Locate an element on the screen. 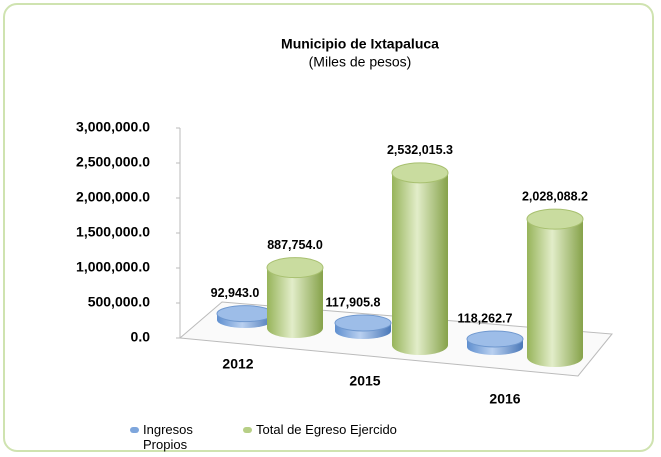 This screenshot has height=457, width=661. y-tick-label: 3,000,000.0 is located at coordinates (113, 127).